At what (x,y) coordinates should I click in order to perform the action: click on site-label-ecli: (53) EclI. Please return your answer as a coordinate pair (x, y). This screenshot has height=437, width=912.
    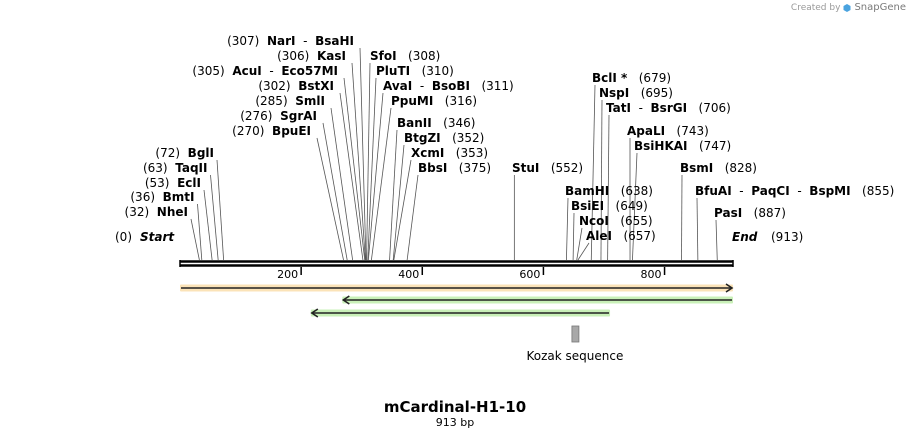
    Looking at the image, I should click on (173, 183).